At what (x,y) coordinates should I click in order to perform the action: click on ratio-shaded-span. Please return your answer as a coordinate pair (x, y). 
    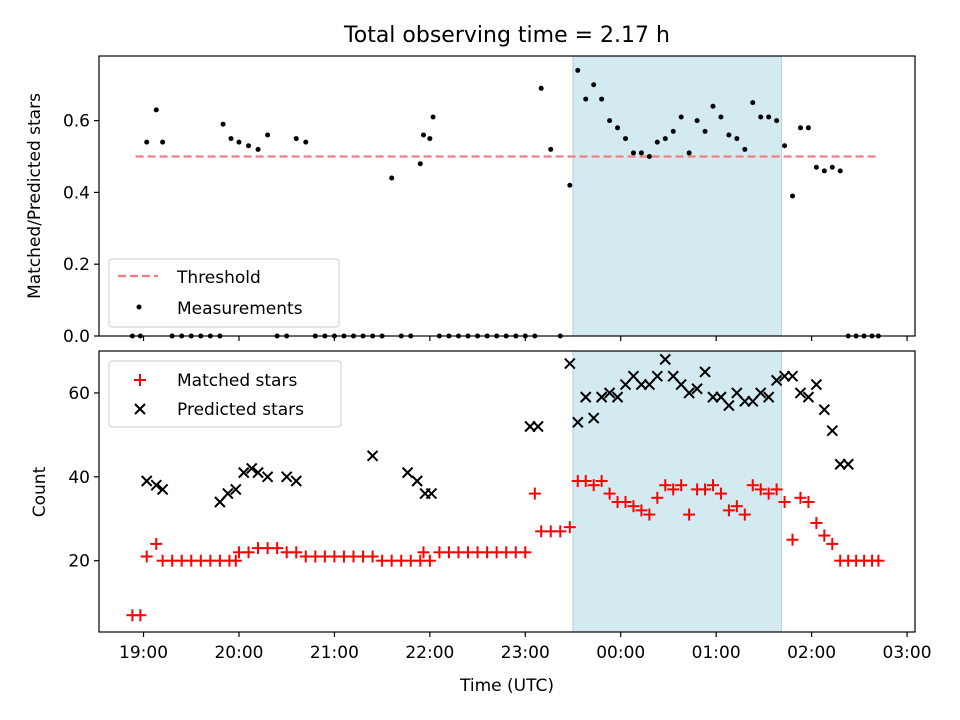
    Looking at the image, I should click on (677, 196).